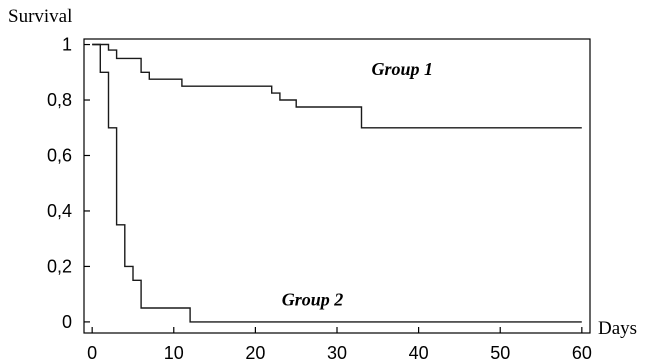 This screenshot has height=360, width=647. Describe the element at coordinates (313, 299) in the screenshot. I see `series-label-group-2: Group 2` at that location.